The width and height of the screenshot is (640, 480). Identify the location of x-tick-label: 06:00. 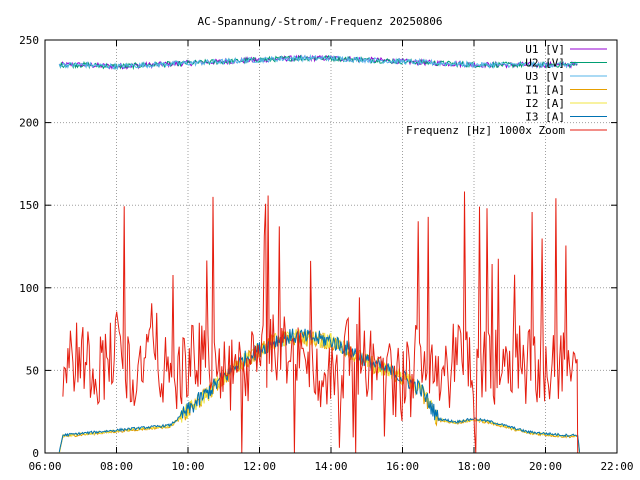
(44, 466).